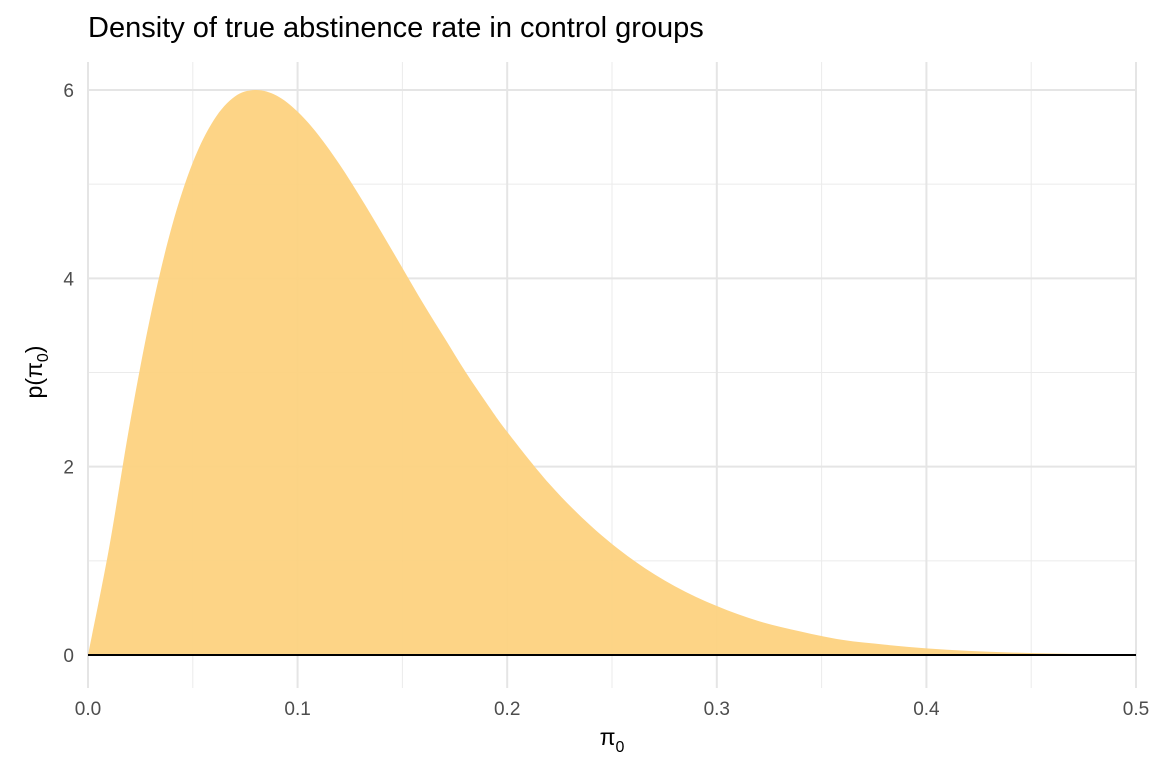 This screenshot has width=1152, height=768. Describe the element at coordinates (68, 374) in the screenshot. I see `y-axis-ticks: 0 2 4 6` at that location.